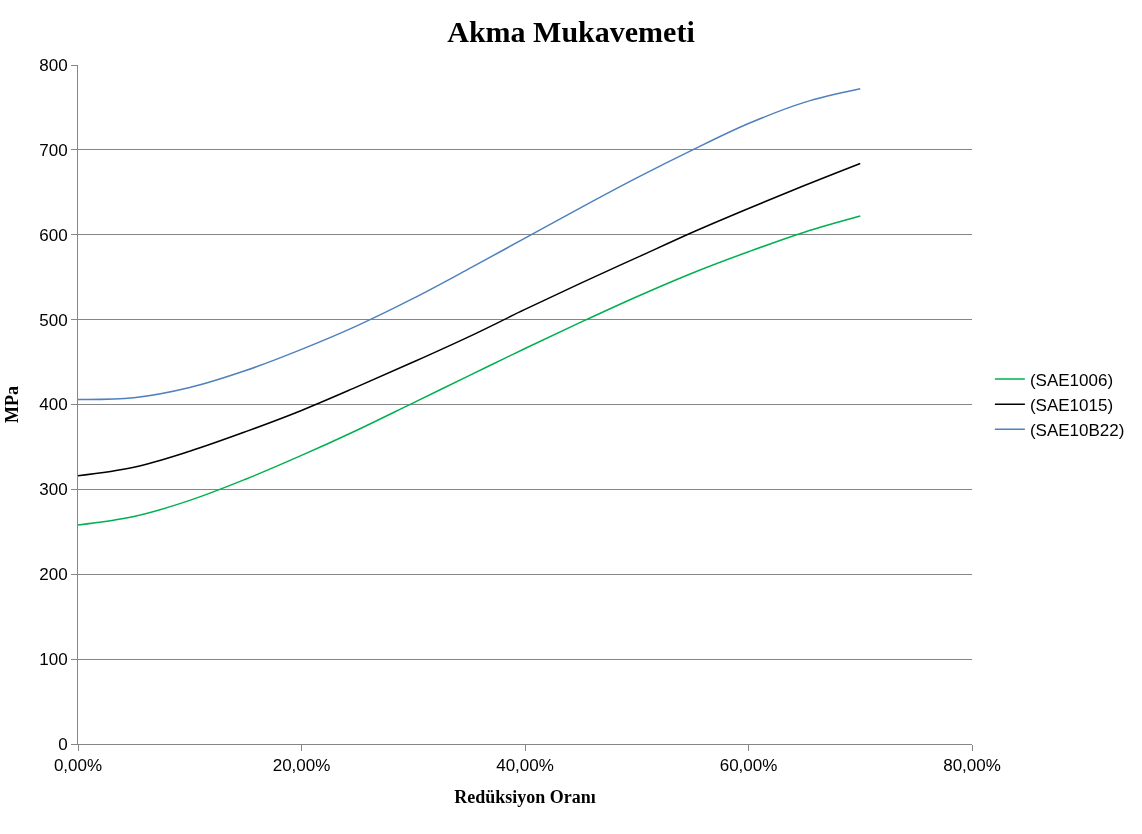  What do you see at coordinates (53, 575) in the screenshot?
I see `y-tick-label: 200` at bounding box center [53, 575].